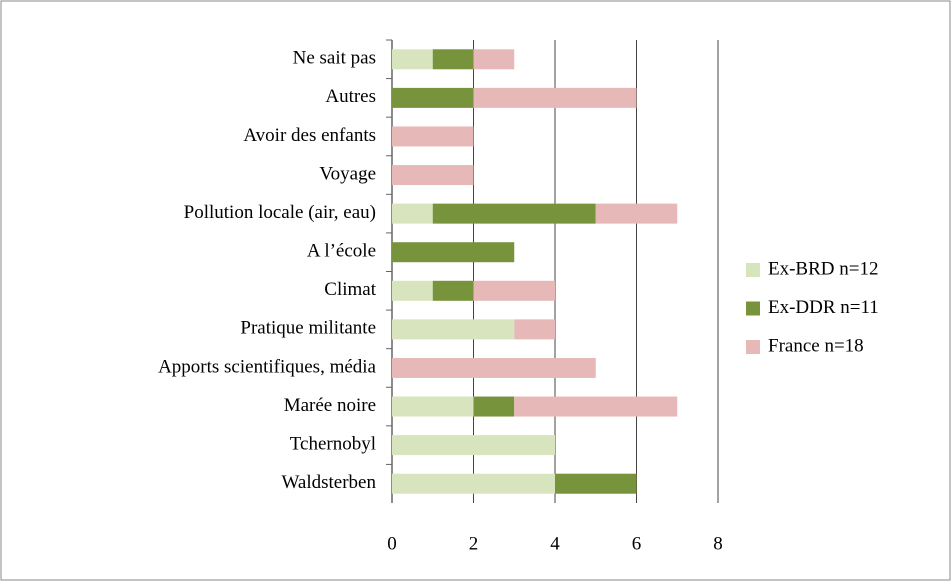 The image size is (951, 581). What do you see at coordinates (280, 212) in the screenshot?
I see `y-tick-label: Pollution locale (air, eau)` at bounding box center [280, 212].